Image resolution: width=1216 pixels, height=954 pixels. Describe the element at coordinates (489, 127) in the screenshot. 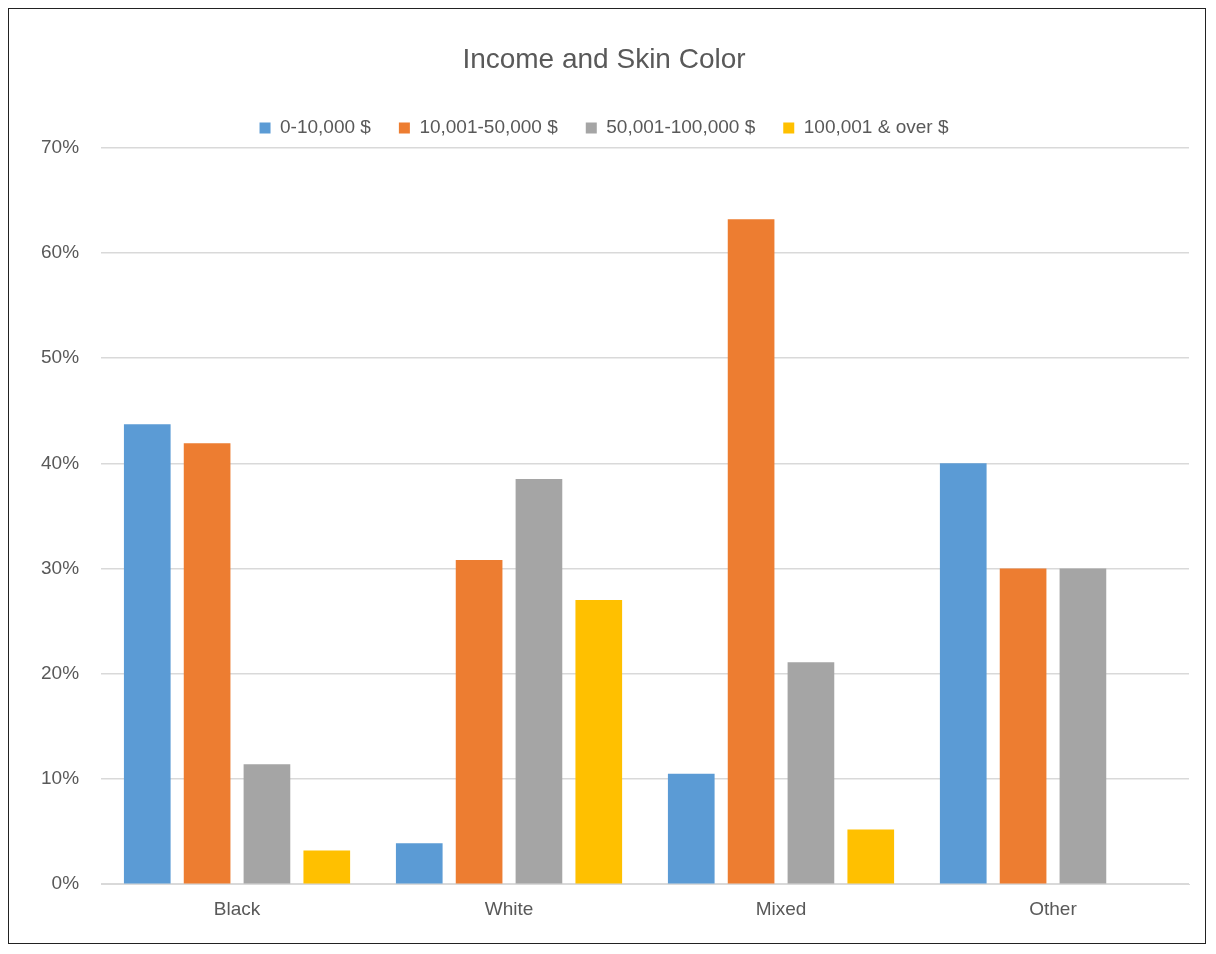

I see `legend-label: 10,001-50,000 $` at that location.